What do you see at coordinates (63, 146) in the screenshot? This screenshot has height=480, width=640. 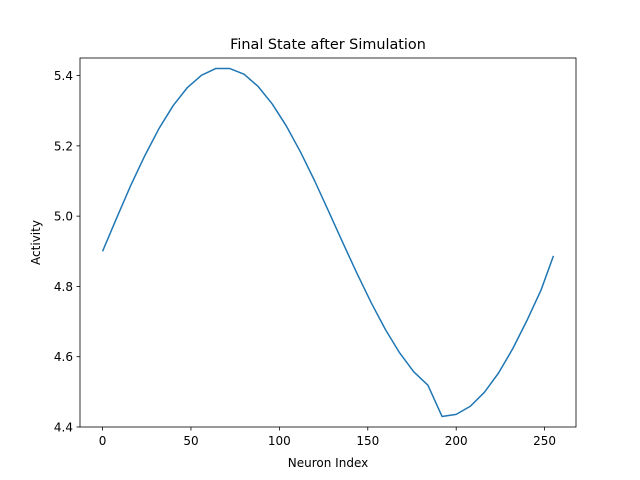 I see `y-tick-label: 5.2` at bounding box center [63, 146].